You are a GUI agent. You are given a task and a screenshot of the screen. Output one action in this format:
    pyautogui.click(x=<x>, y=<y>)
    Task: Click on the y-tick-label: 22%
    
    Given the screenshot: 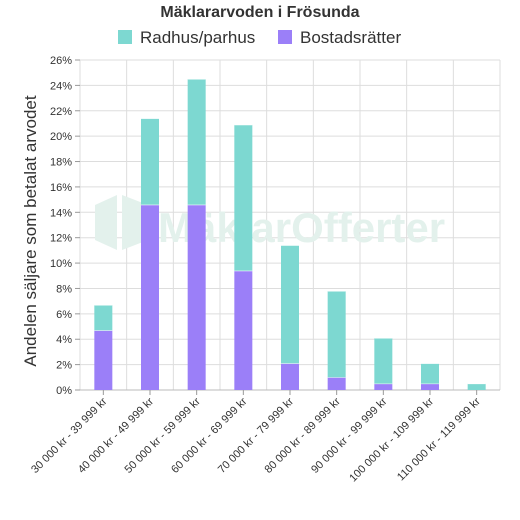 What is the action you would take?
    pyautogui.click(x=61, y=112)
    